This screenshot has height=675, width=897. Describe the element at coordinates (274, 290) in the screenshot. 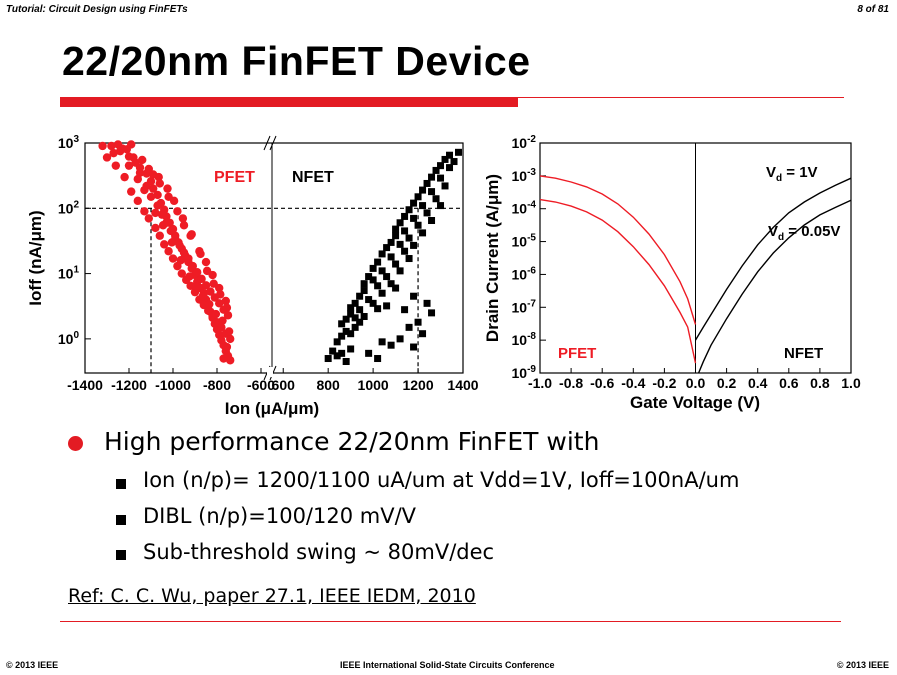

I see `reference-lines` at that location.